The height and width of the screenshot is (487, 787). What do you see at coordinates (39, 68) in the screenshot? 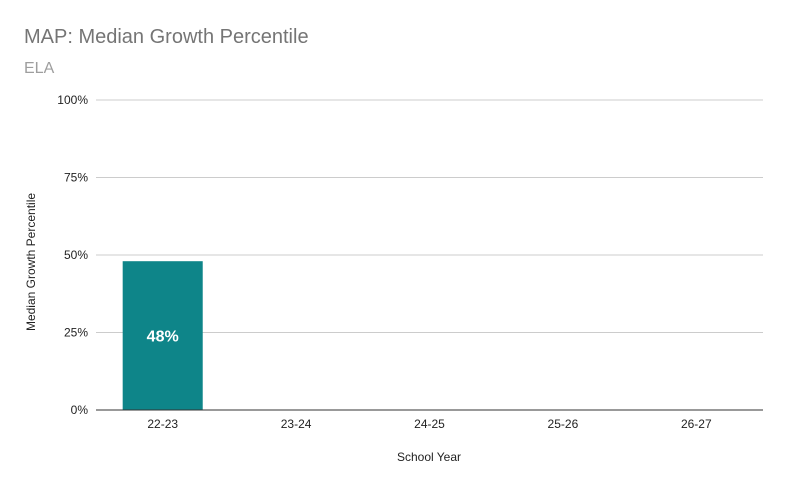
I see `chart-subtitle: ELA` at bounding box center [39, 68].